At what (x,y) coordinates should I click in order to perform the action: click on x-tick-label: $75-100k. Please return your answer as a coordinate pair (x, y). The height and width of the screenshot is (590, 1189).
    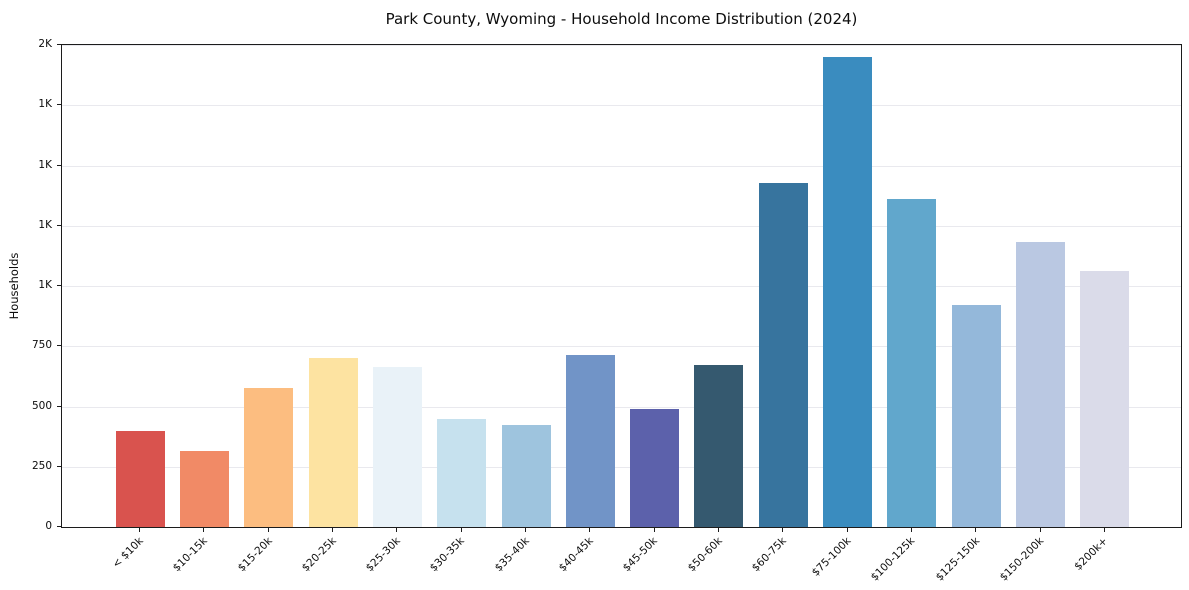
    Looking at the image, I should click on (831, 557).